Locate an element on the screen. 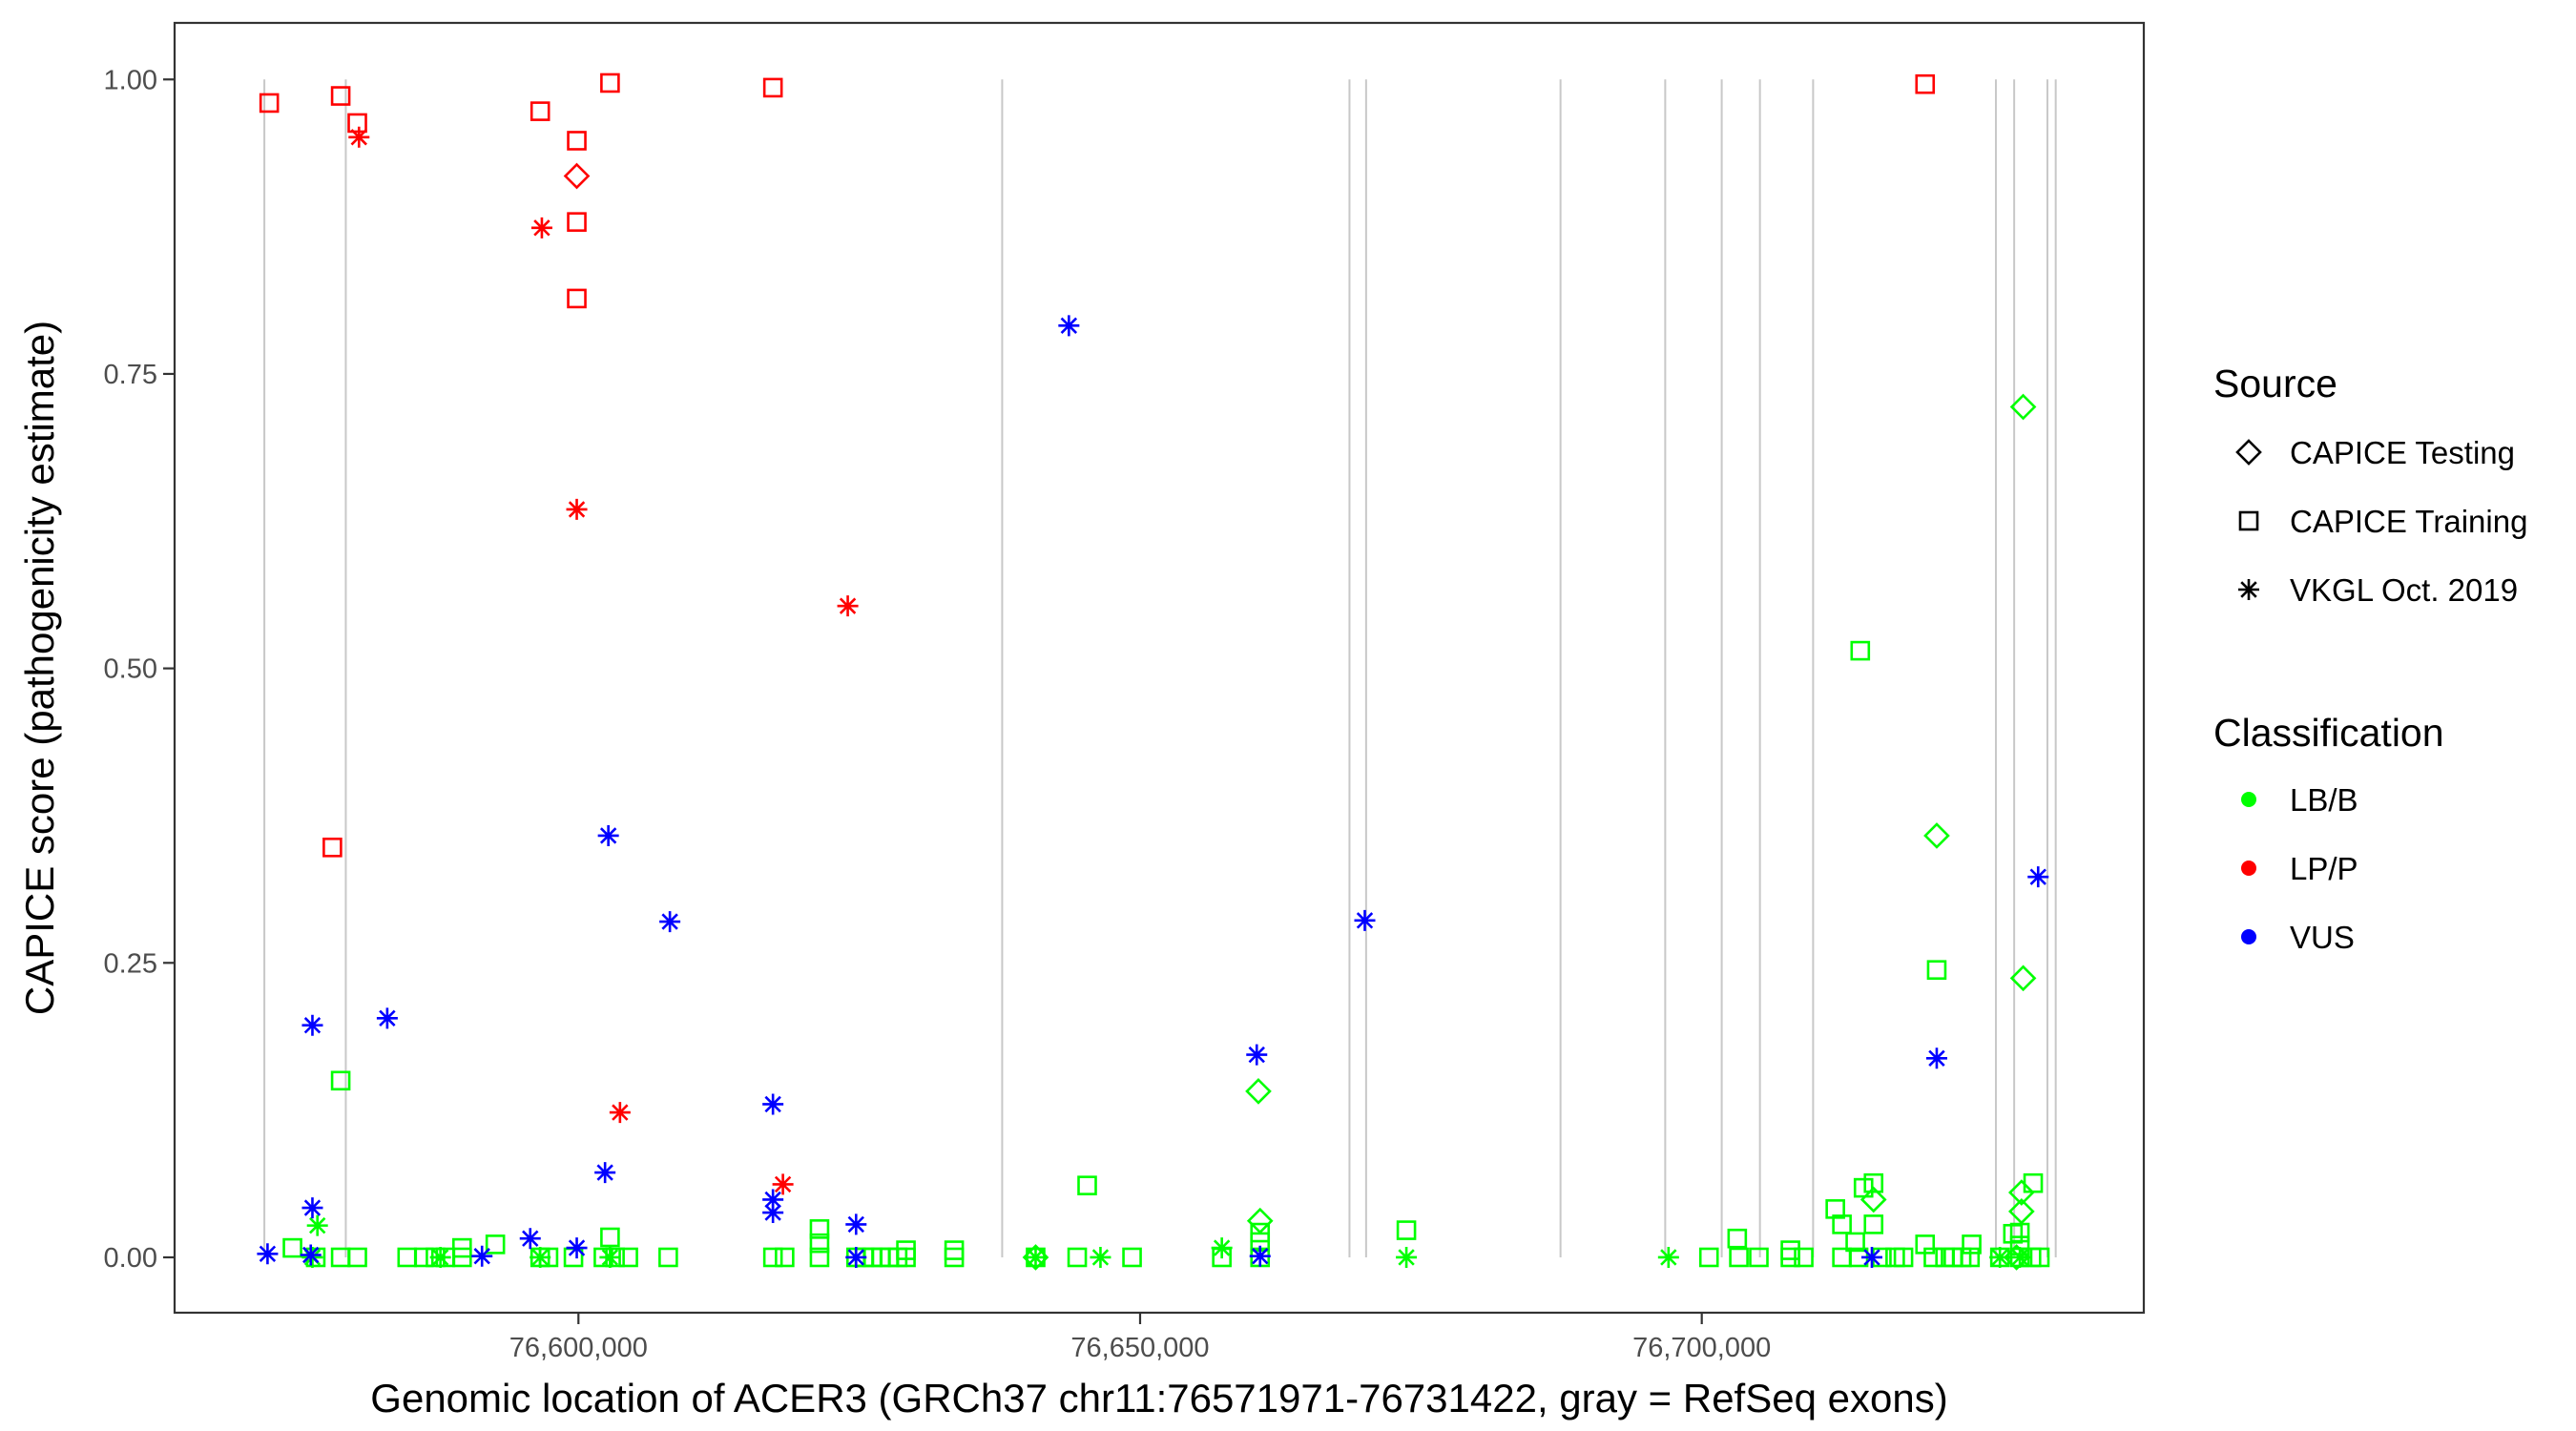 Image resolution: width=2576 pixels, height=1431 pixels. y-tick-label: 0.75 is located at coordinates (130, 375).